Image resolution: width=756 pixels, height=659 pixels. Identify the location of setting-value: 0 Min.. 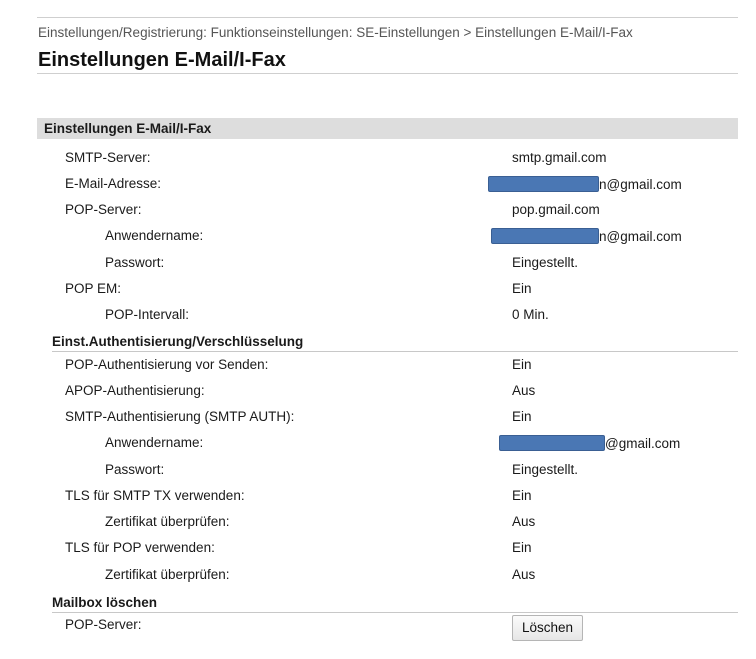
(530, 314).